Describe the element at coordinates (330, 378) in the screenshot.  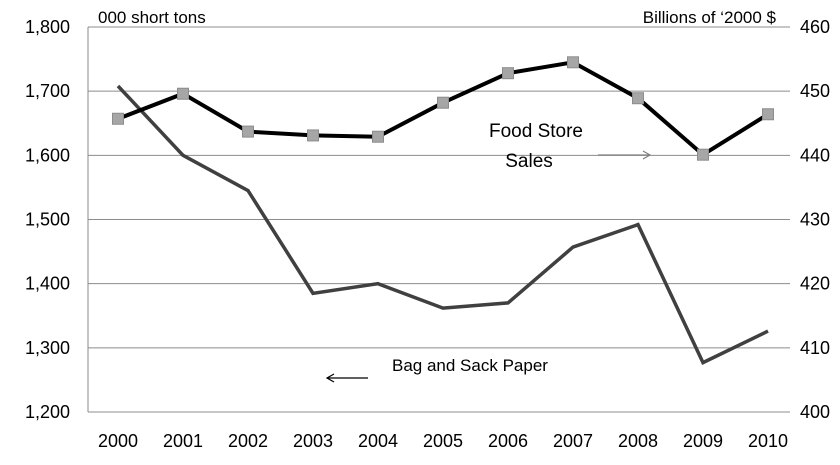
I see `bag-and-sack-paper-arrowhead` at that location.